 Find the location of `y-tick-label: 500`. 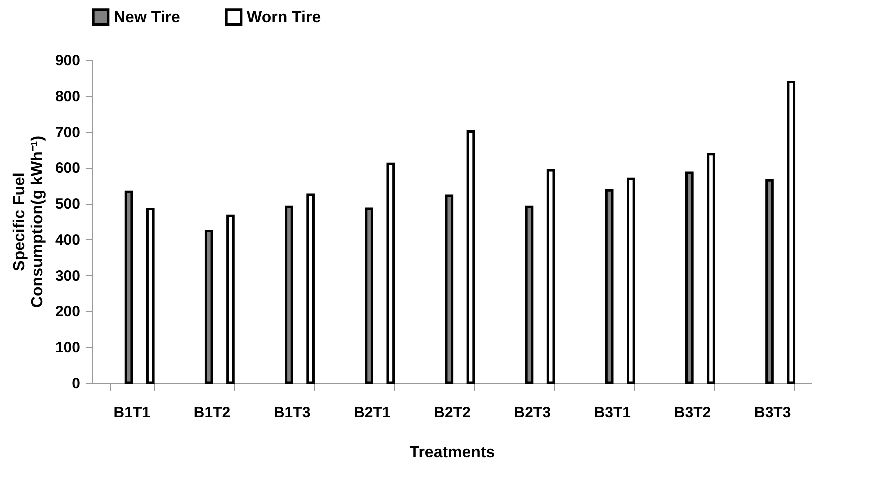

y-tick-label: 500 is located at coordinates (67, 205).